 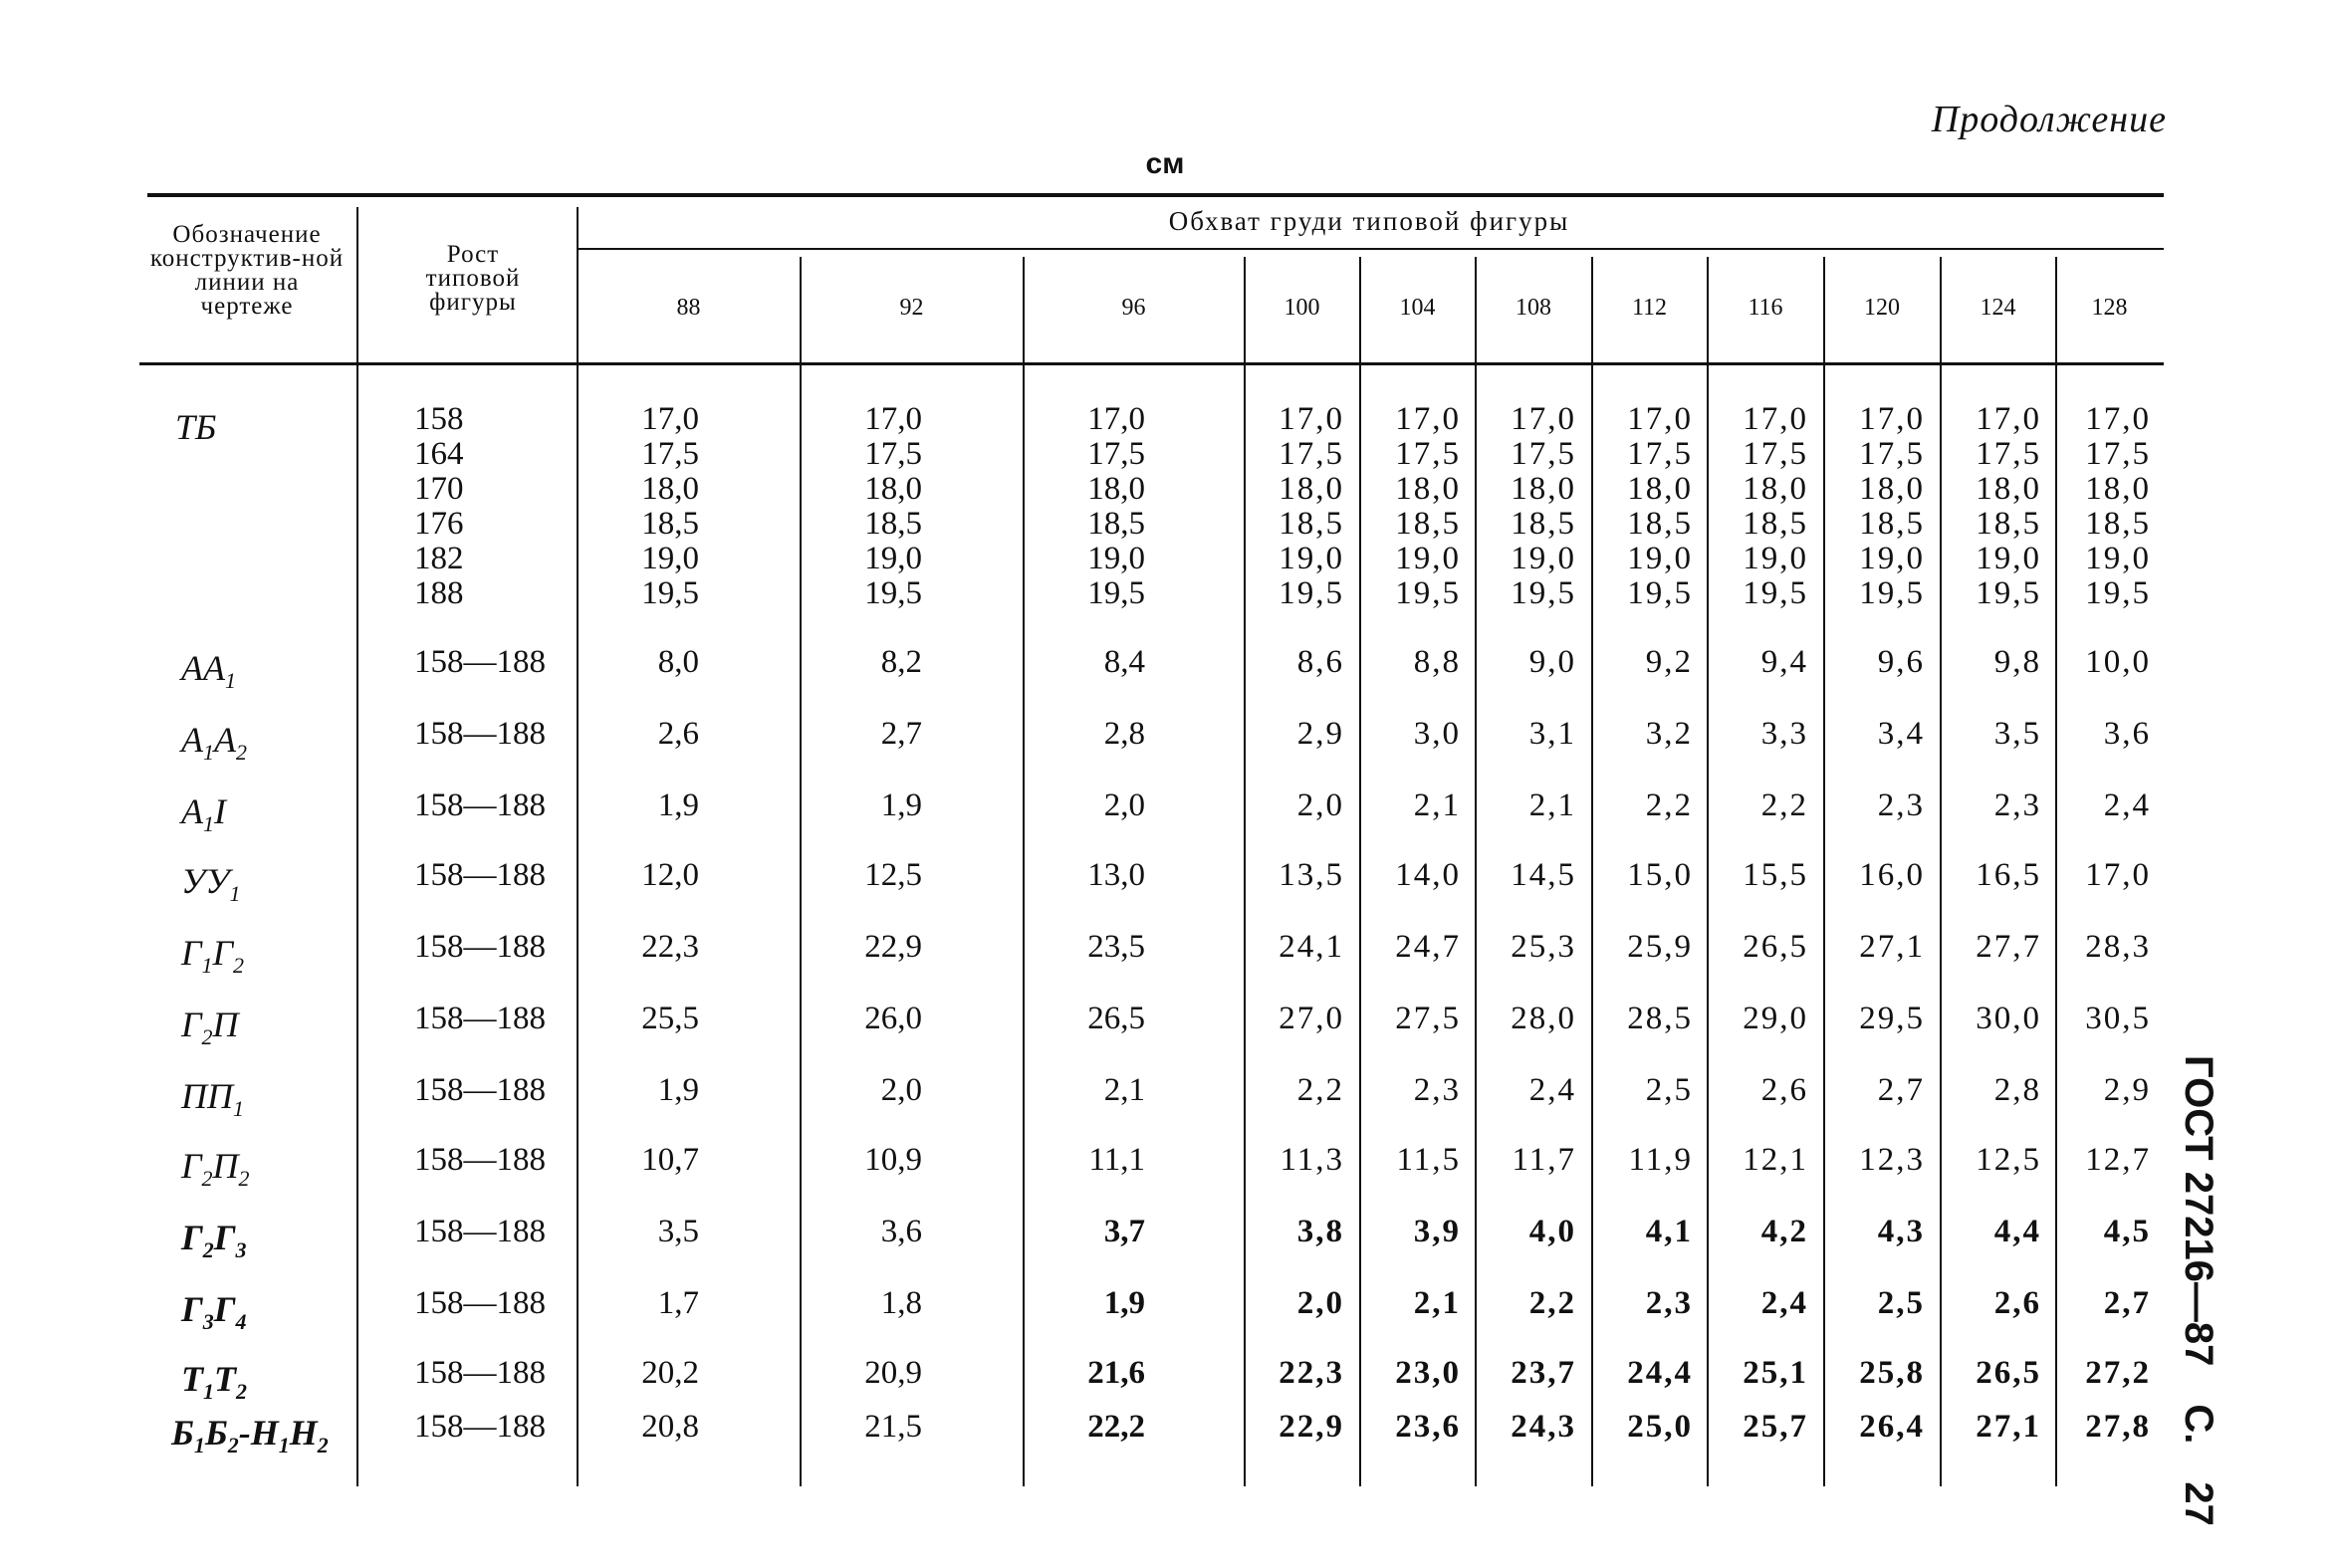 What do you see at coordinates (1901, 805) in the screenshot?
I see `value-cell: 2,3` at bounding box center [1901, 805].